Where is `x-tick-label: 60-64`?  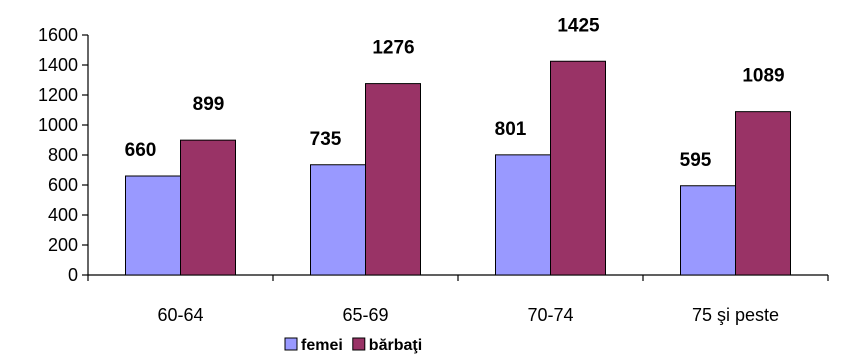 x-tick-label: 60-64 is located at coordinates (180, 315).